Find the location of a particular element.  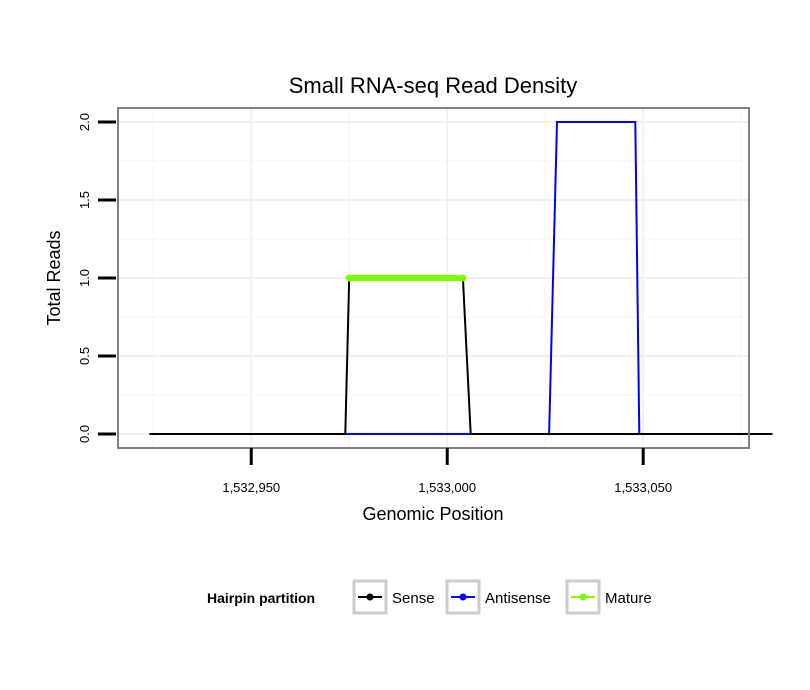

legend-key-point-mature is located at coordinates (583, 597).